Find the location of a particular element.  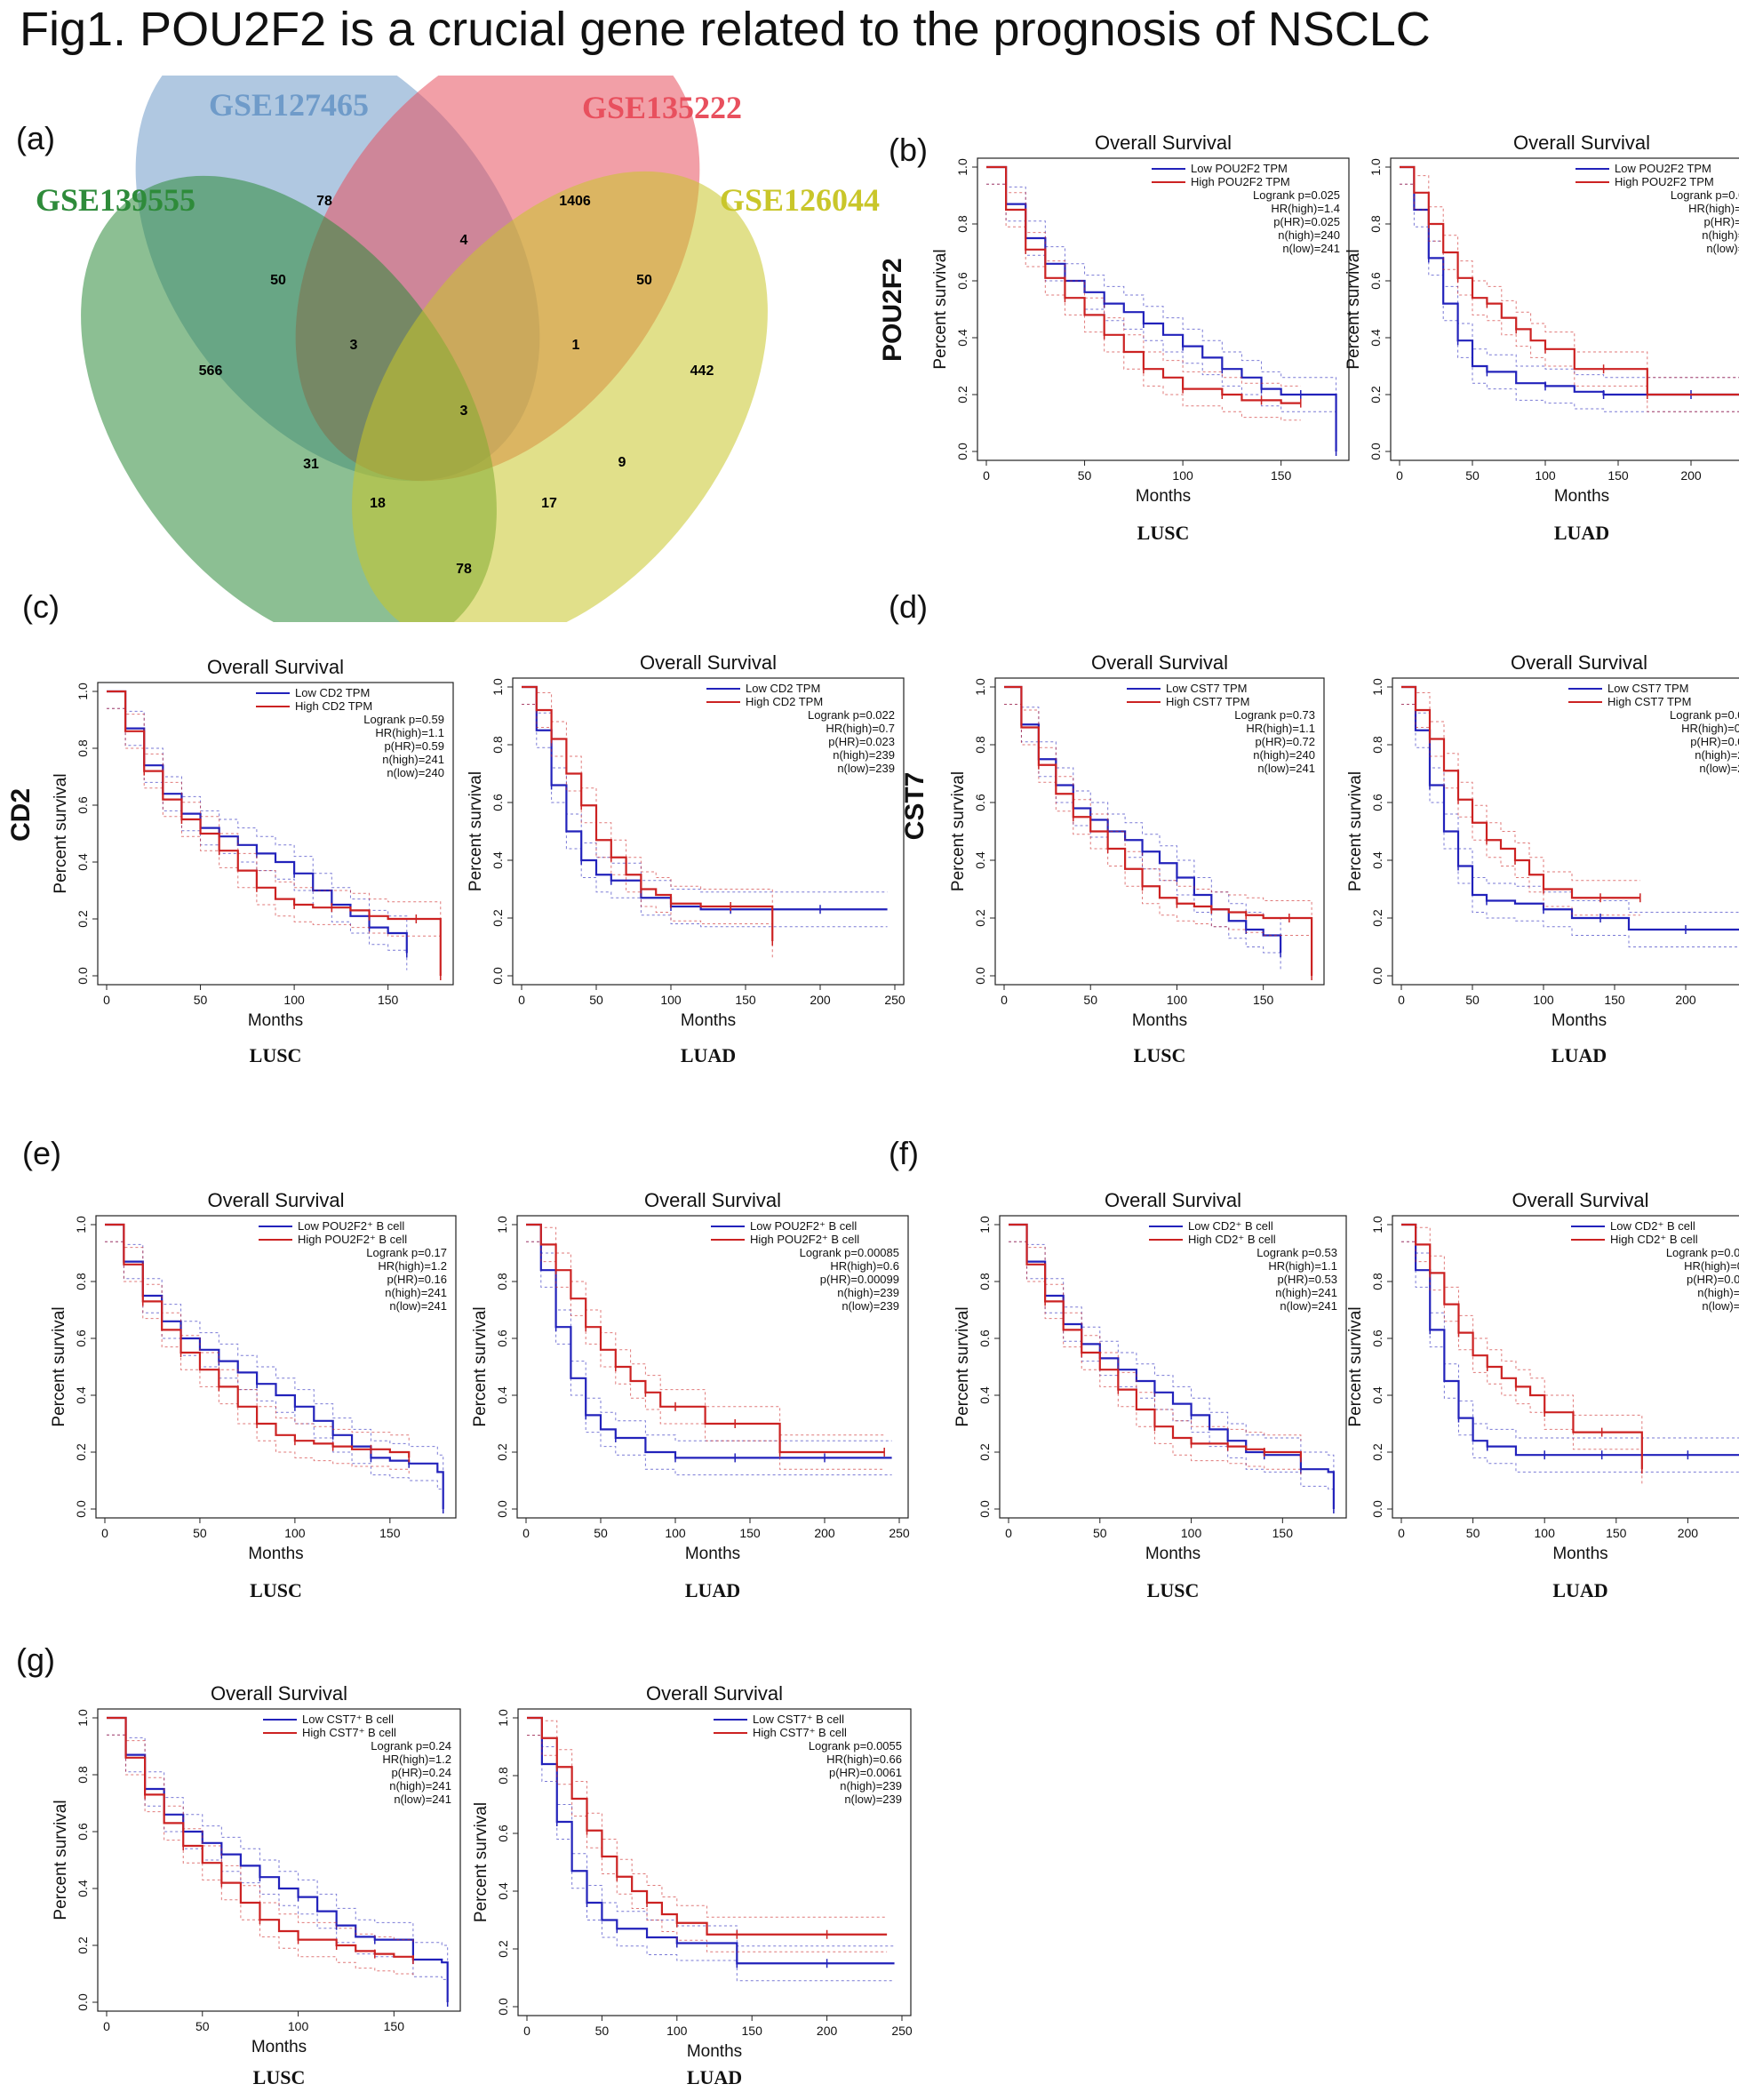

legend-entry: High POU2F2 TPM is located at coordinates (1664, 181).